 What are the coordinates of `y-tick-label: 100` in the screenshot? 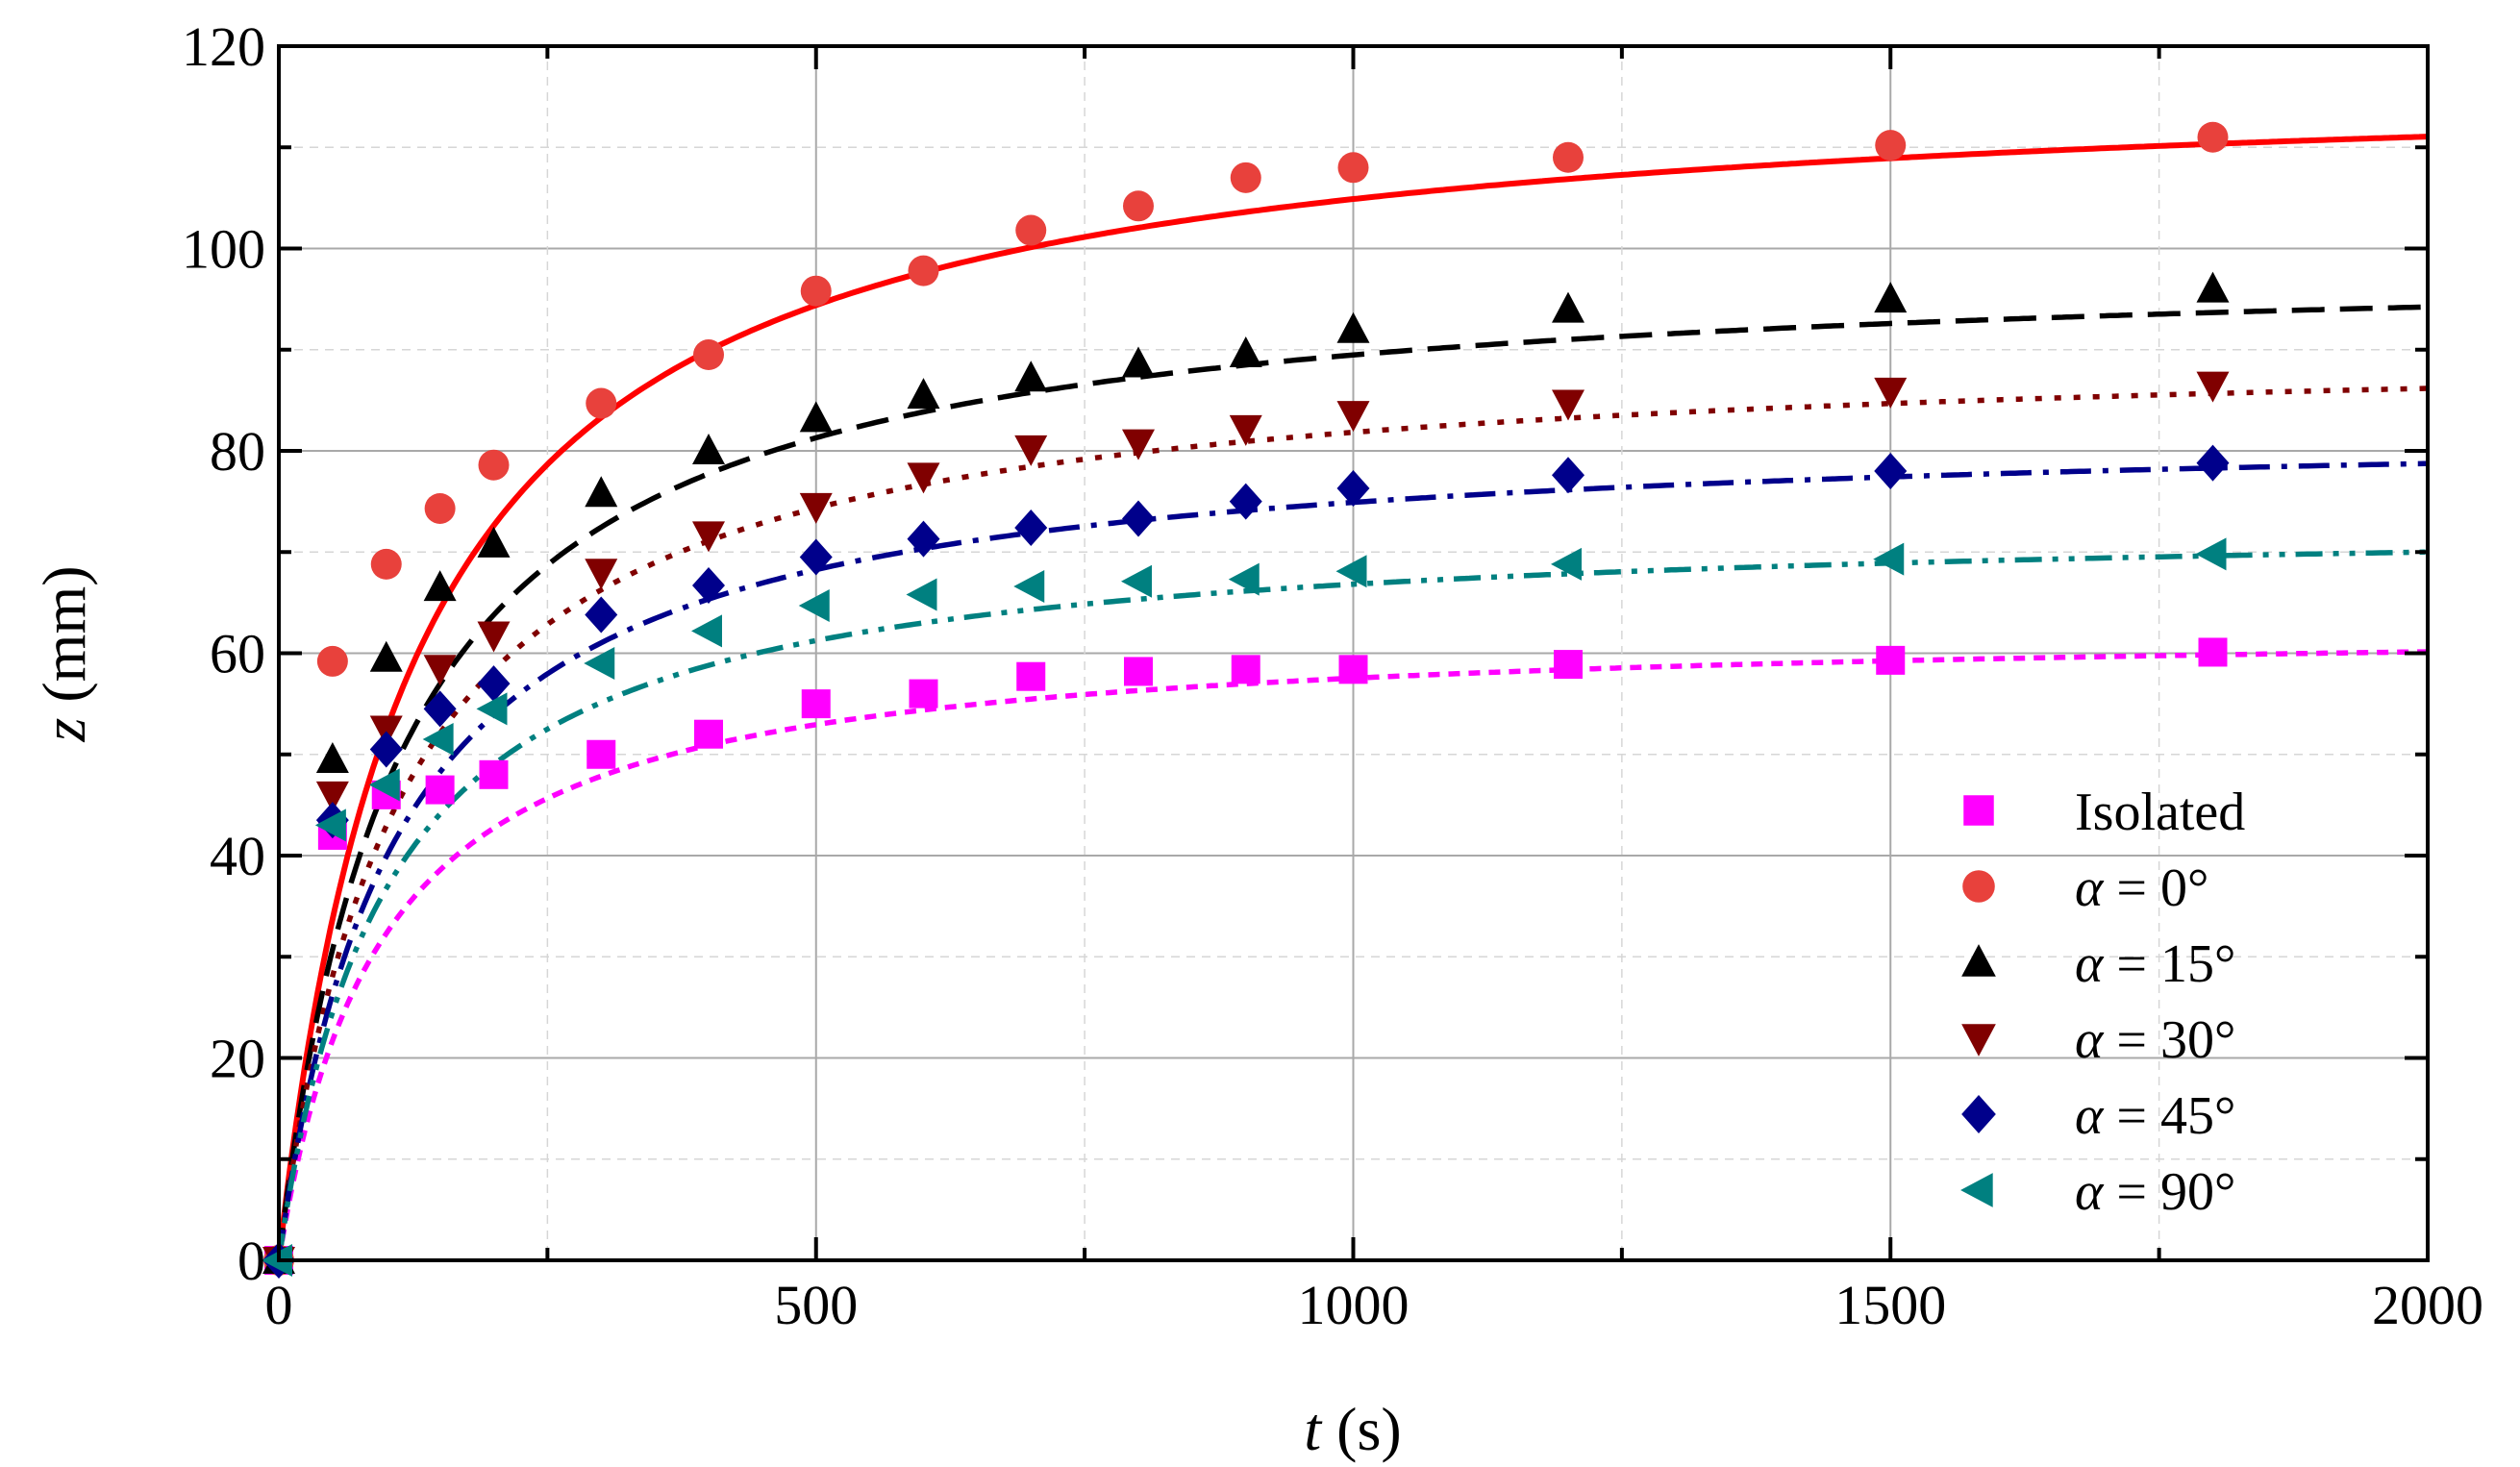 It's located at (224, 249).